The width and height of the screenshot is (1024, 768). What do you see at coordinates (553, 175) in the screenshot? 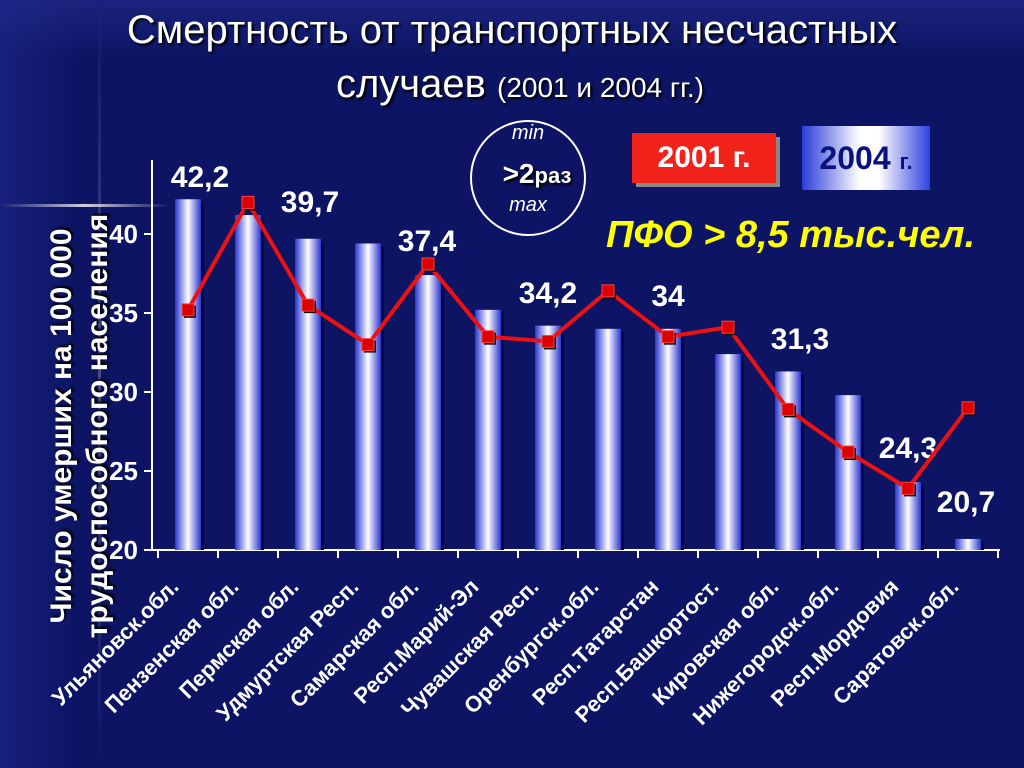
I see `ratio-value-unit: раз` at bounding box center [553, 175].